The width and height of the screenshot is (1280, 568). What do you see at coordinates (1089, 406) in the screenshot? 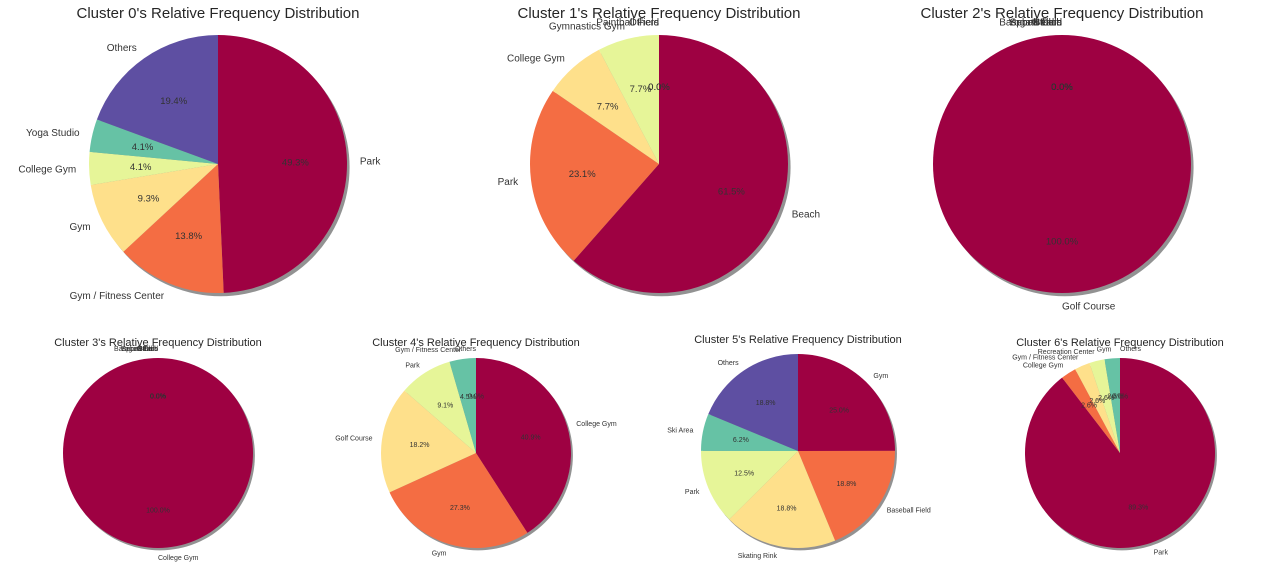
I see `slice-percent-college-gym: 2.6%` at bounding box center [1089, 406].